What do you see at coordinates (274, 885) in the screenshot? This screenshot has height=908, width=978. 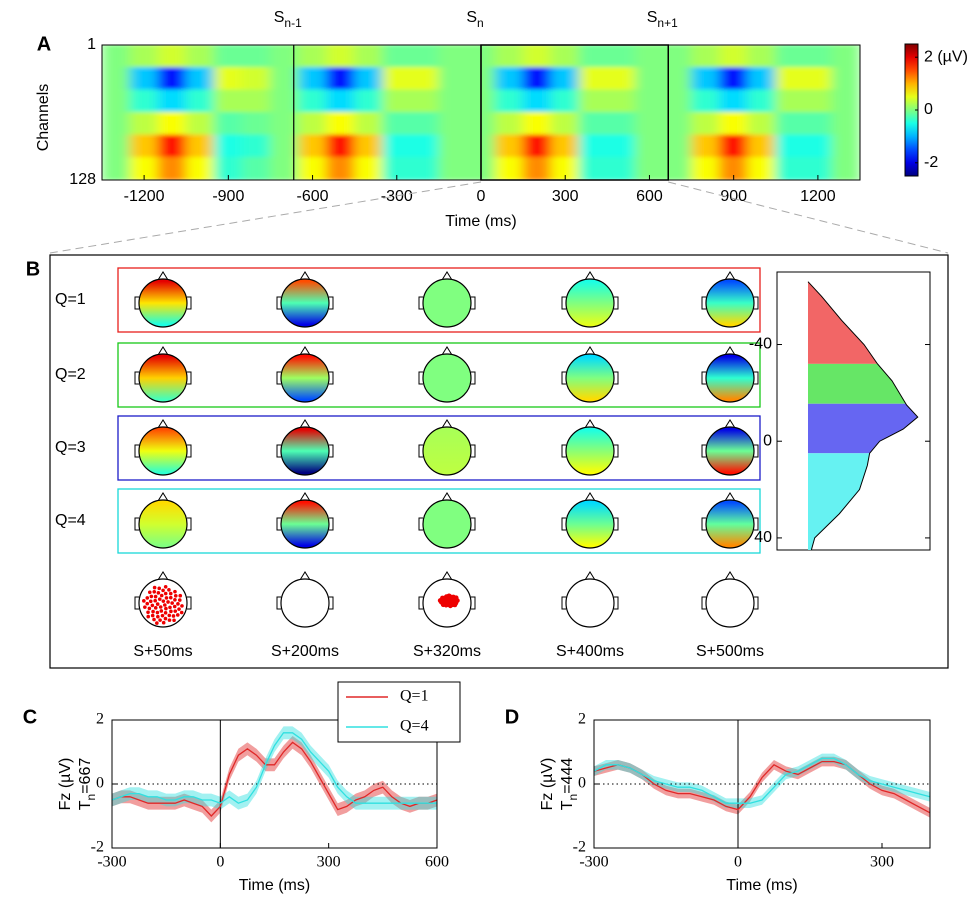 I see `x-axis-label: Time (ms)` at bounding box center [274, 885].